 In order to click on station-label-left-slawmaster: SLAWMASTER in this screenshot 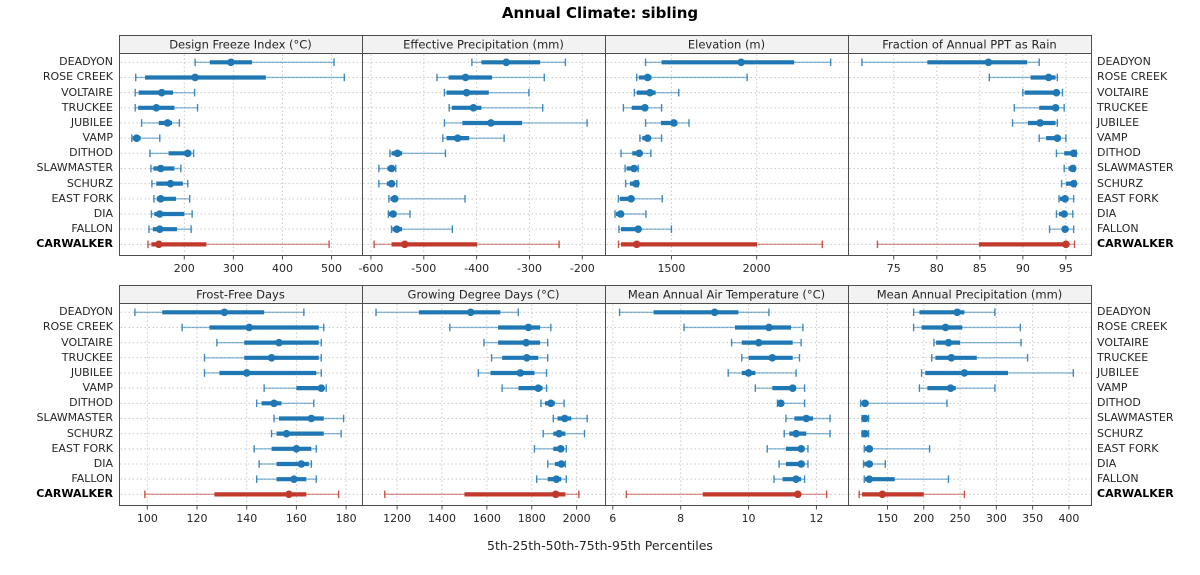, I will do `click(74, 168)`.